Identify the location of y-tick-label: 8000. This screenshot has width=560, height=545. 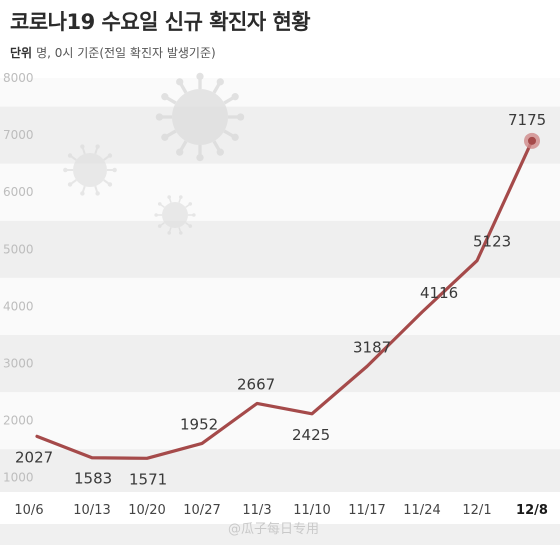
(18, 78).